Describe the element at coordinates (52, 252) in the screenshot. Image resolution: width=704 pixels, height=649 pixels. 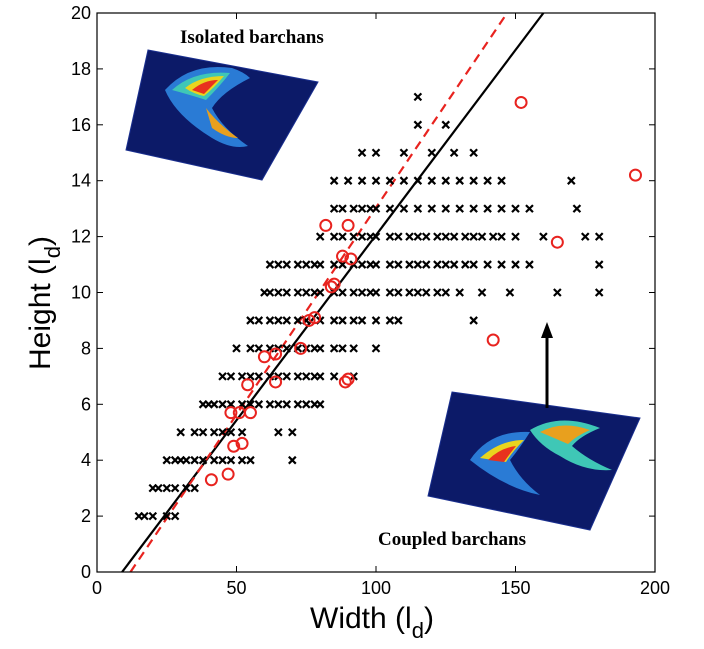
I see `y-axis-label-sub: d` at that location.